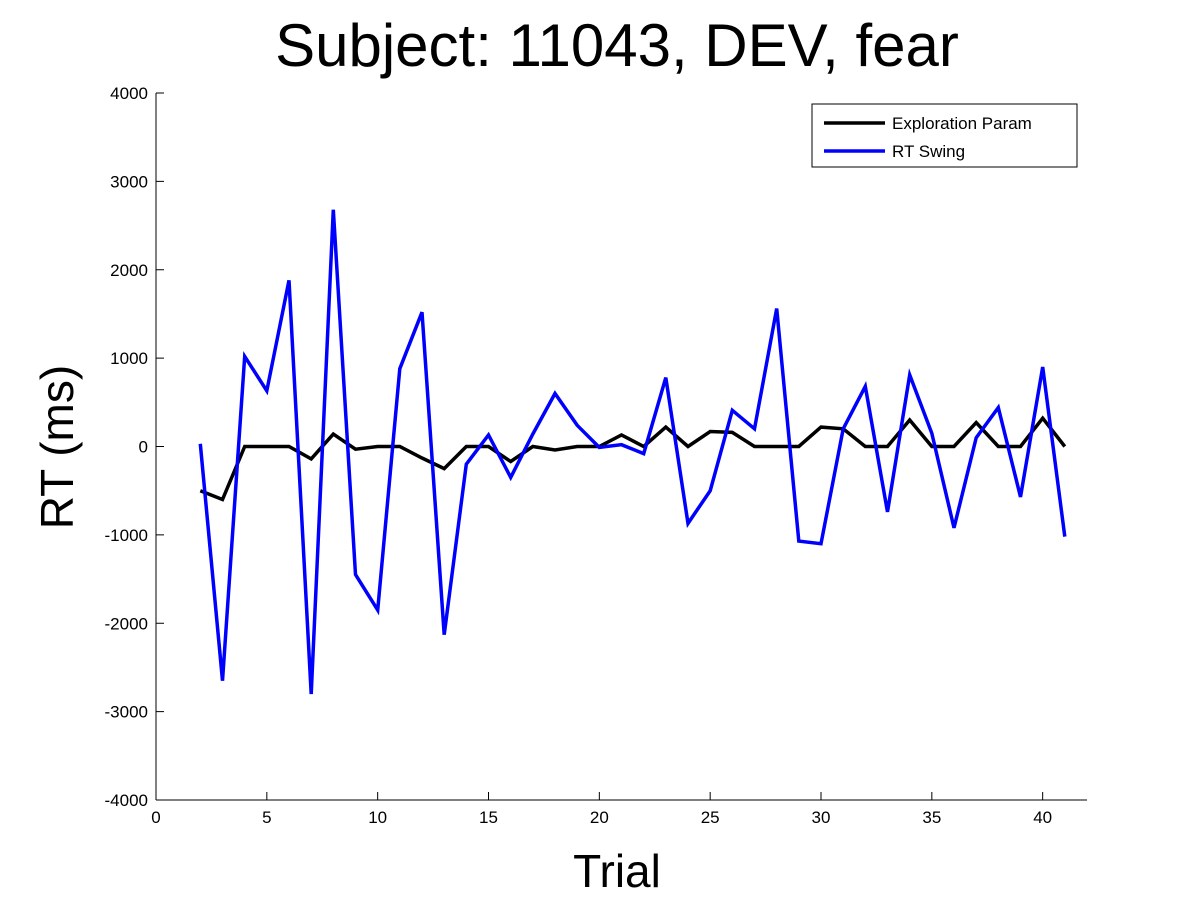  I want to click on x-tick-label: 35, so click(931, 817).